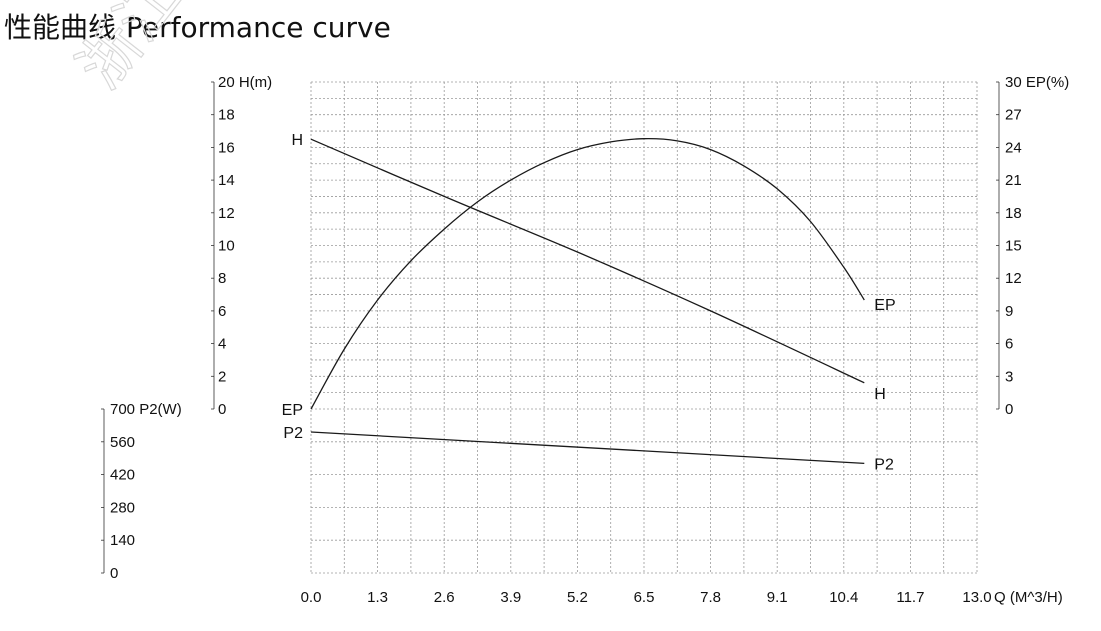 This screenshot has height=631, width=1101. What do you see at coordinates (577, 597) in the screenshot?
I see `x-axis-tick-label: 5.2` at bounding box center [577, 597].